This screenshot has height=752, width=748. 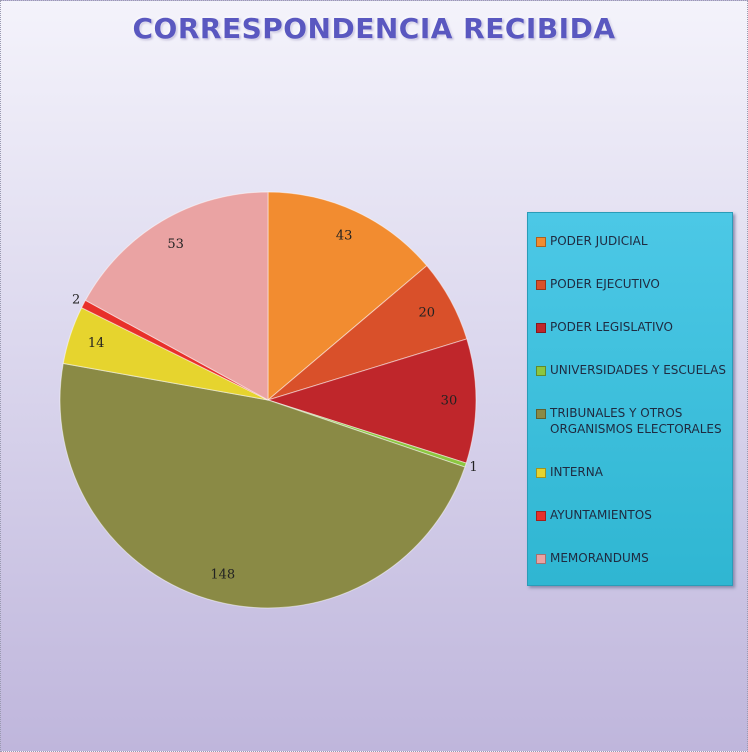 I want to click on legend-item: AYUNTAMIENTOS, so click(x=632, y=515).